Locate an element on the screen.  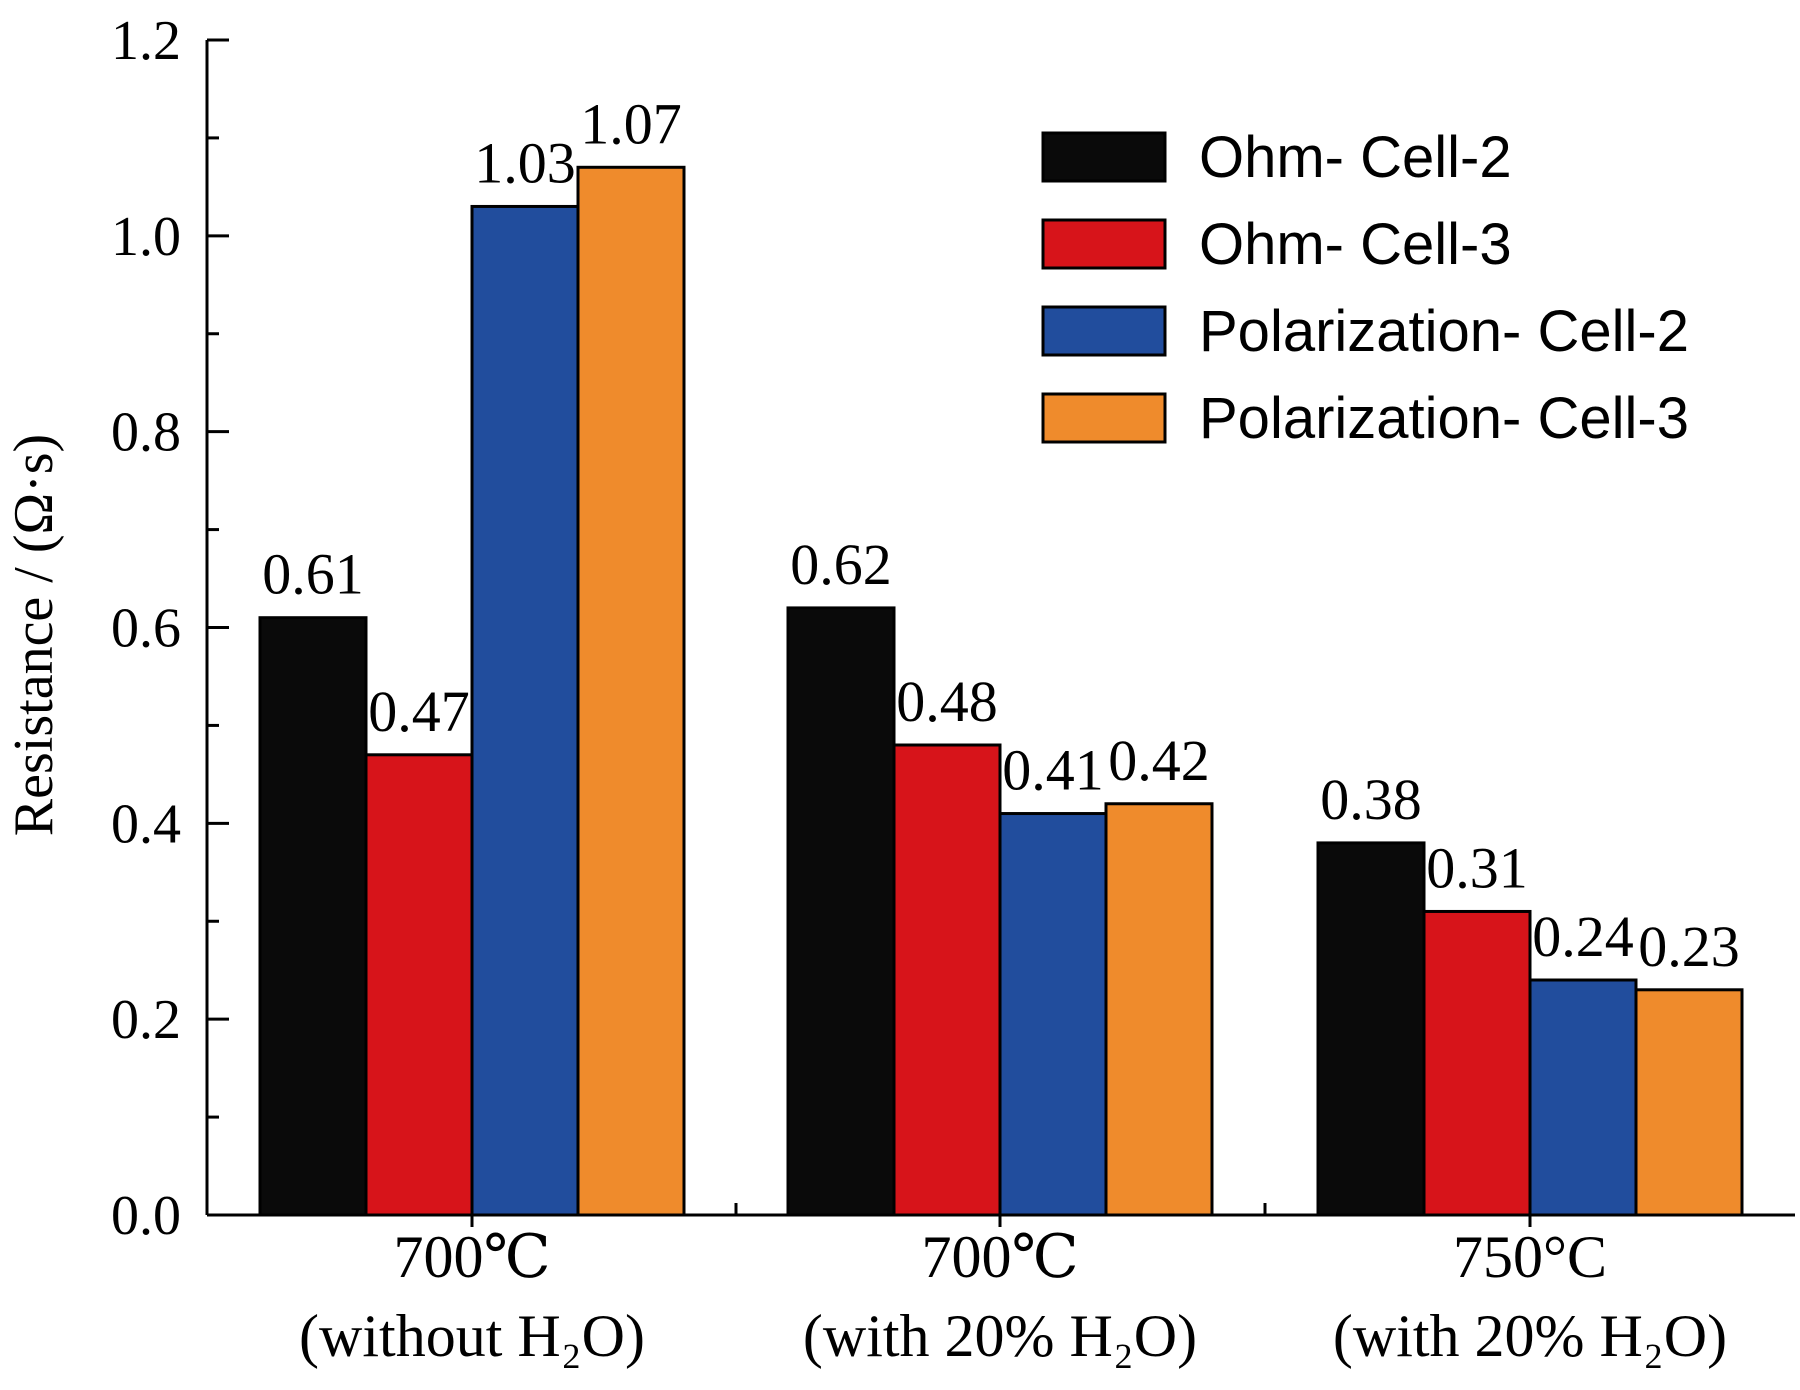
y-tick-label: 0.6 is located at coordinates (146, 629).